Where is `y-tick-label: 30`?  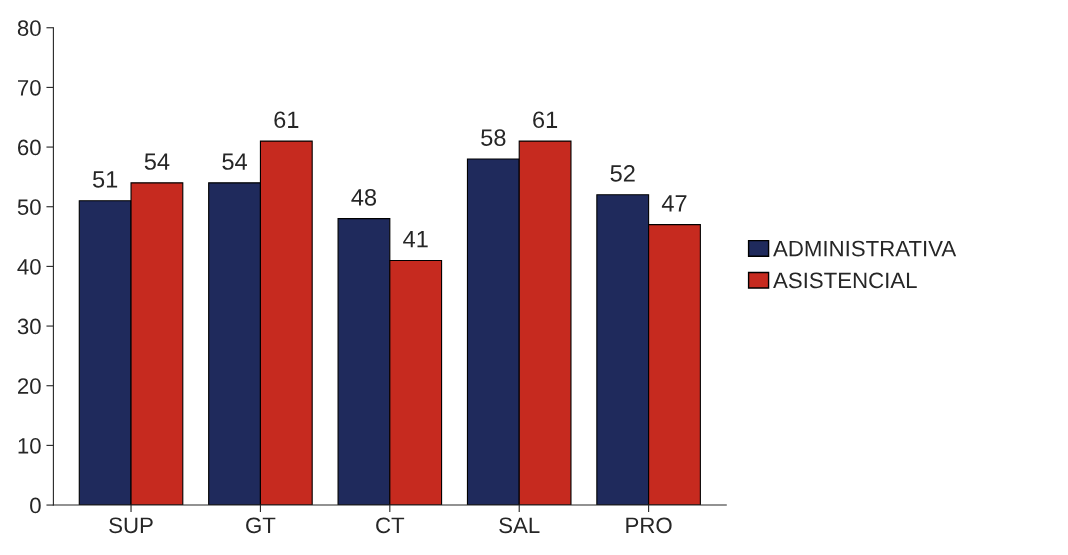
y-tick-label: 30 is located at coordinates (29, 326).